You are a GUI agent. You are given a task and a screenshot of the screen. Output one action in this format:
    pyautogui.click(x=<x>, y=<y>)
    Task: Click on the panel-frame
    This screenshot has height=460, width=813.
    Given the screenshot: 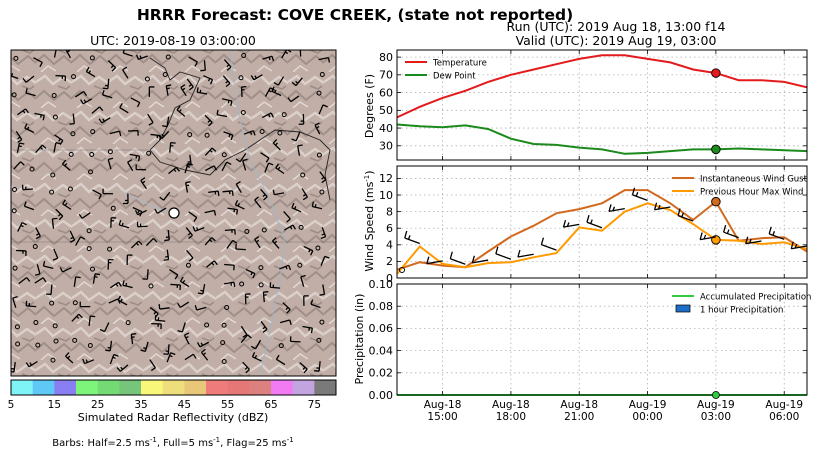 What is the action you would take?
    pyautogui.click(x=602, y=105)
    